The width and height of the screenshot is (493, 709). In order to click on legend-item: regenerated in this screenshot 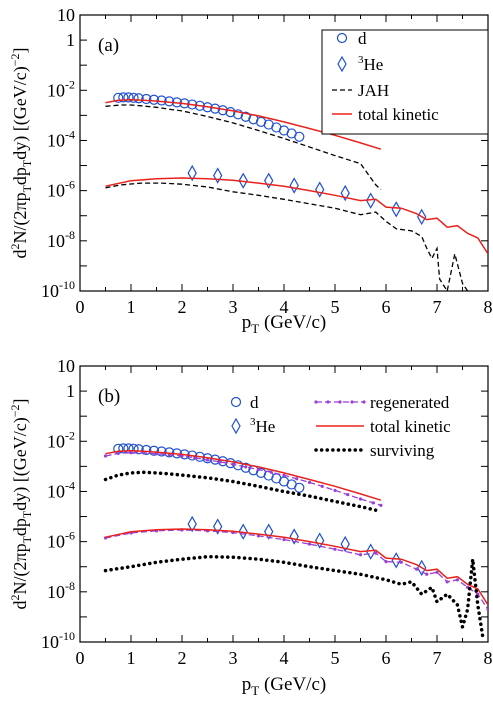, I will do `click(382, 402)`.